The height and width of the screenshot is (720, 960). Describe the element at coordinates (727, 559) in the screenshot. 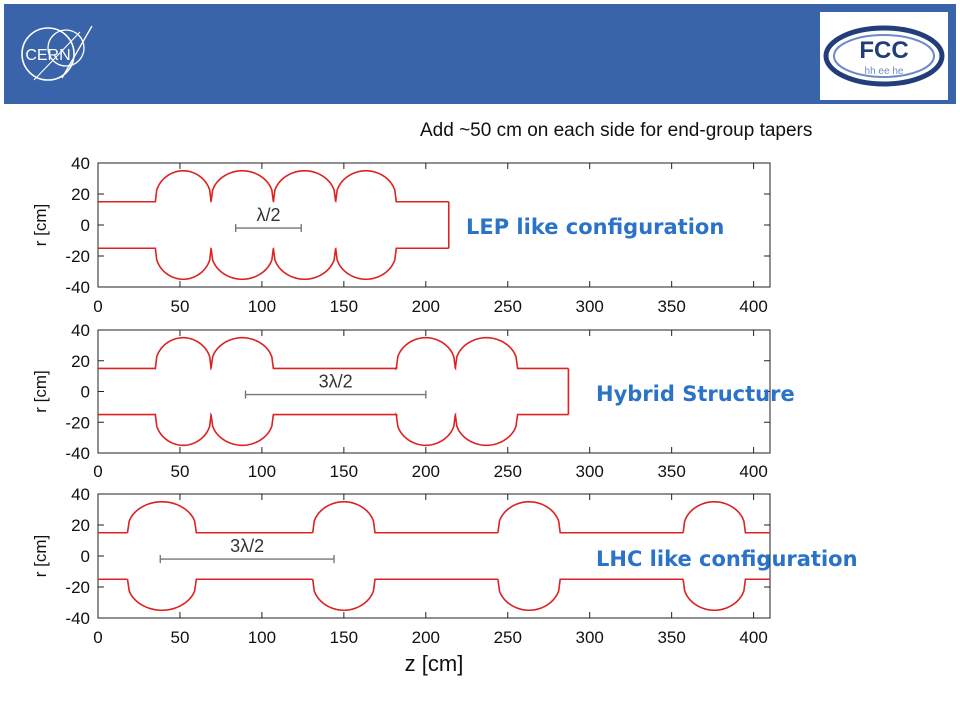

I see `configuration-label: LHC like configuration` at that location.